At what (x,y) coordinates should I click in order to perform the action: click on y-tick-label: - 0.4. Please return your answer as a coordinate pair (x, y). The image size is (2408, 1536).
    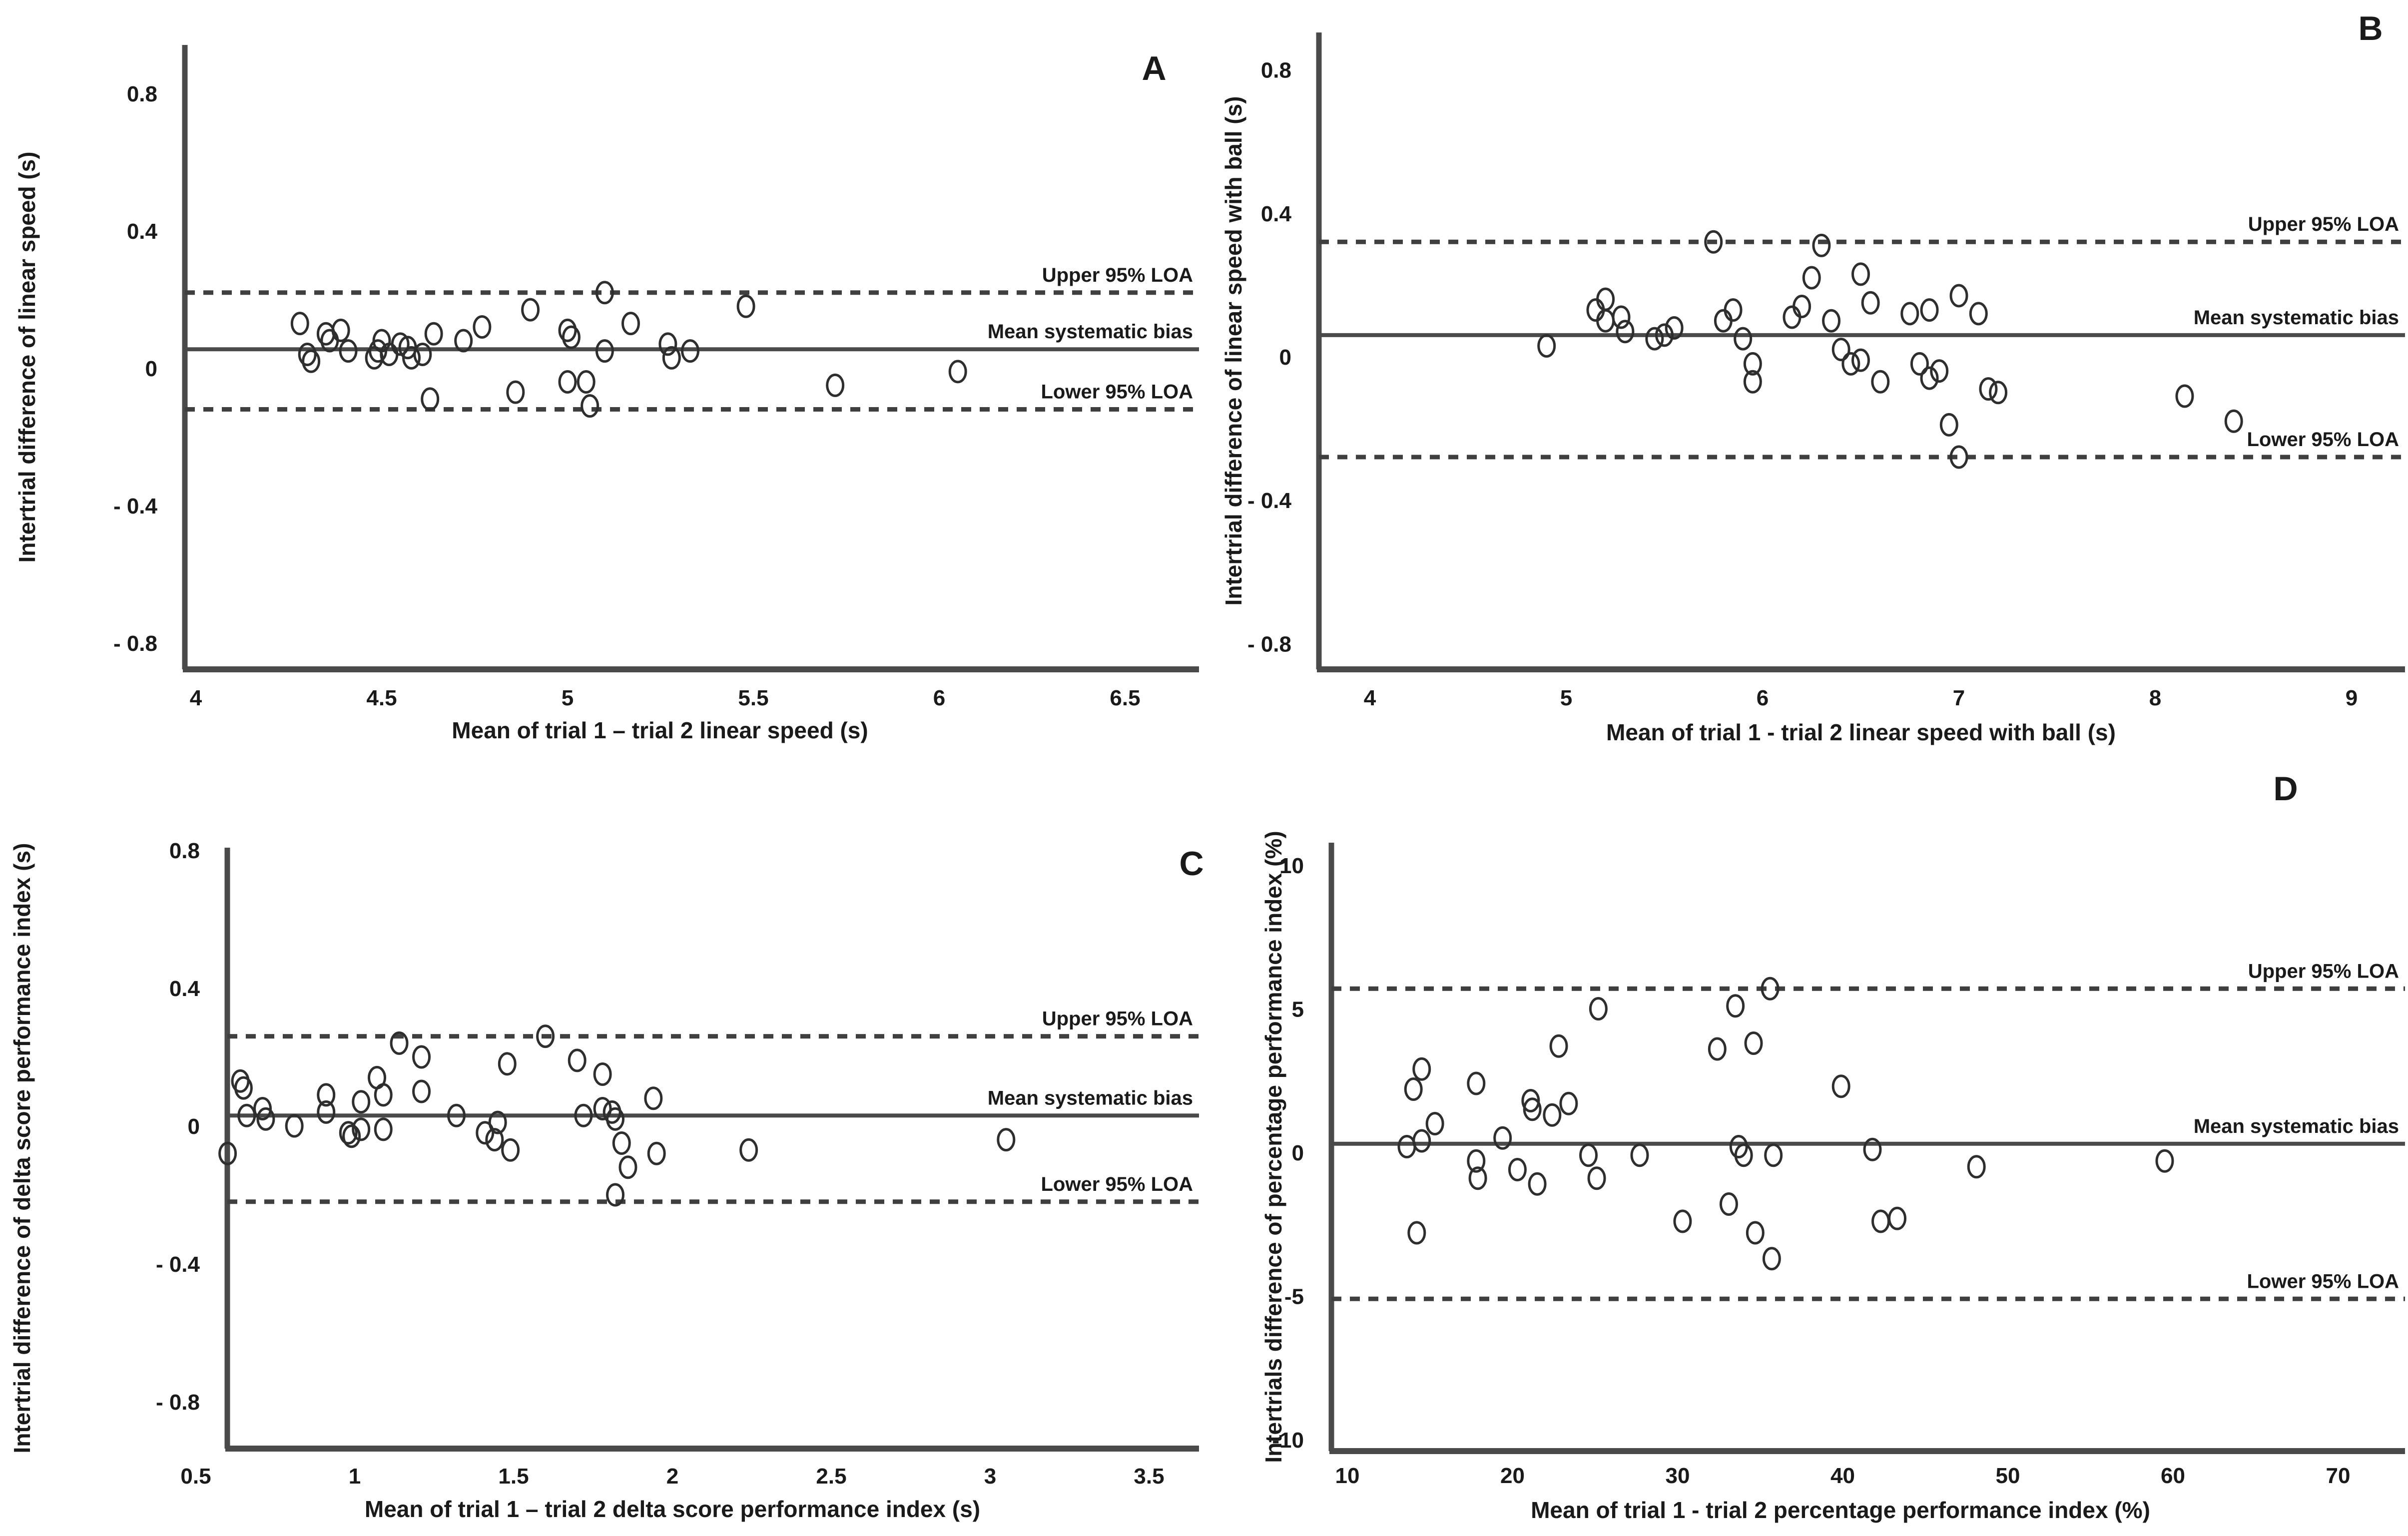
    Looking at the image, I should click on (135, 506).